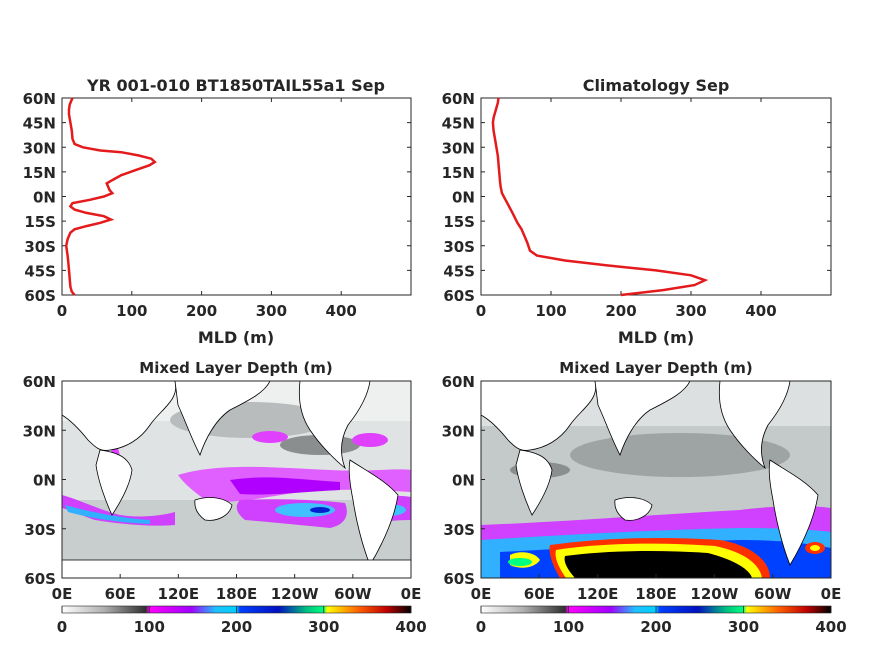  What do you see at coordinates (235, 85) in the screenshot?
I see `panel-title: YR 001-010 BT1850TAIL55a1 Sep` at bounding box center [235, 85].